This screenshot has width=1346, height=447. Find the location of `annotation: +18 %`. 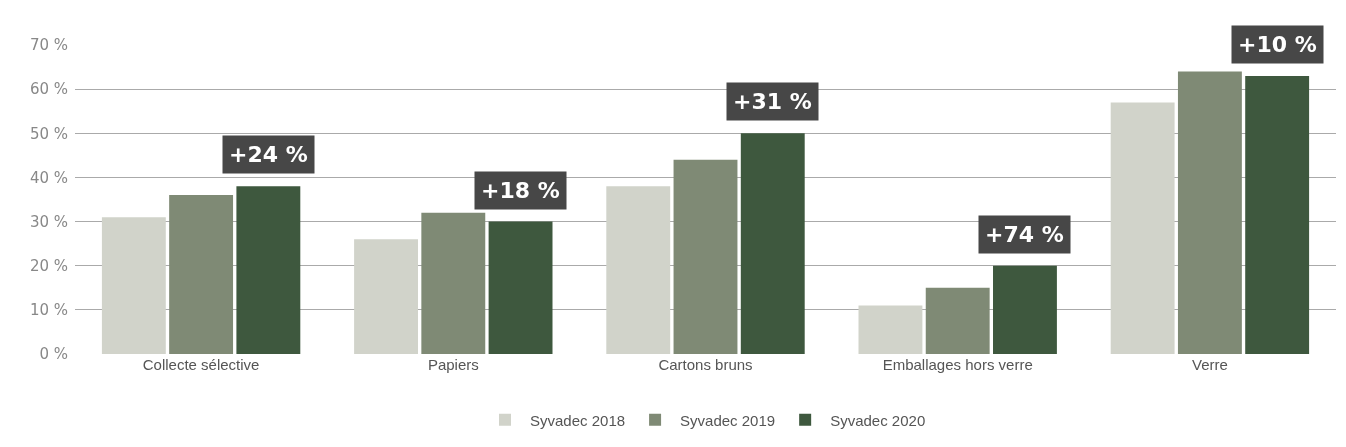

annotation: +18 % is located at coordinates (520, 190).